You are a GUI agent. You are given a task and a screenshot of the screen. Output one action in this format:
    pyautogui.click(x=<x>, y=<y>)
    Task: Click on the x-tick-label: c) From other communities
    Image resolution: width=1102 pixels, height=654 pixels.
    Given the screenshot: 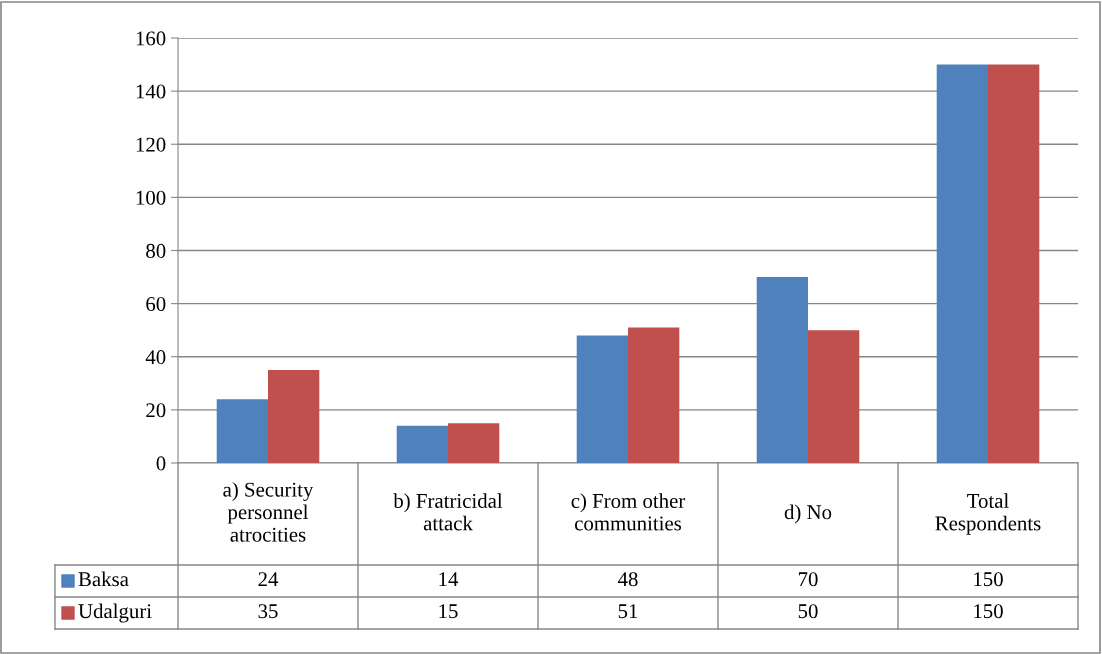 What is the action you would take?
    pyautogui.click(x=628, y=512)
    